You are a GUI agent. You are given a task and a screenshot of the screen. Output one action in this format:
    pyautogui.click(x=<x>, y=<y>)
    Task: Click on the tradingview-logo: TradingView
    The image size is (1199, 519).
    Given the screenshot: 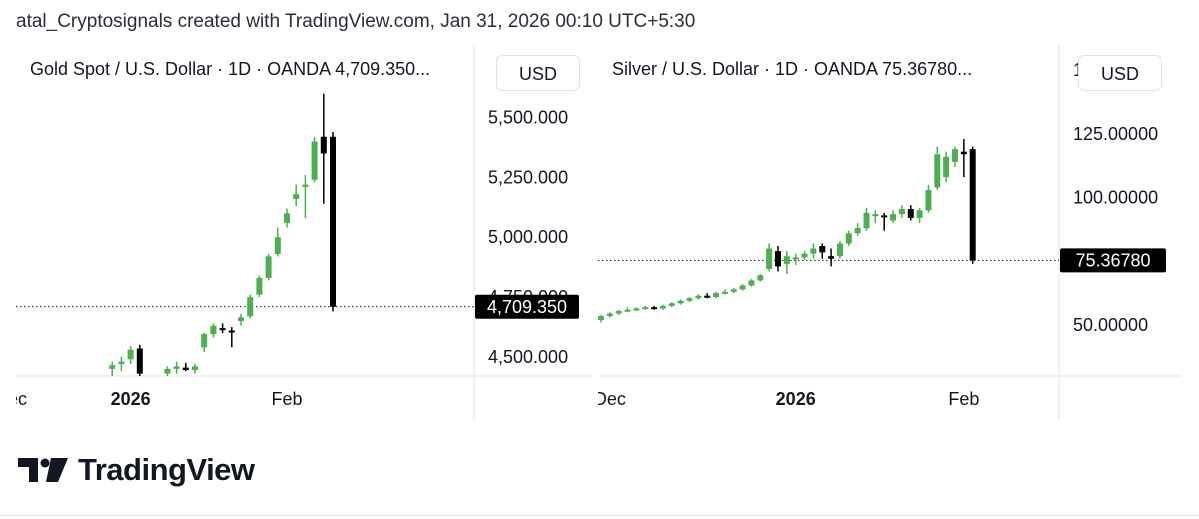 What is the action you would take?
    pyautogui.click(x=136, y=470)
    